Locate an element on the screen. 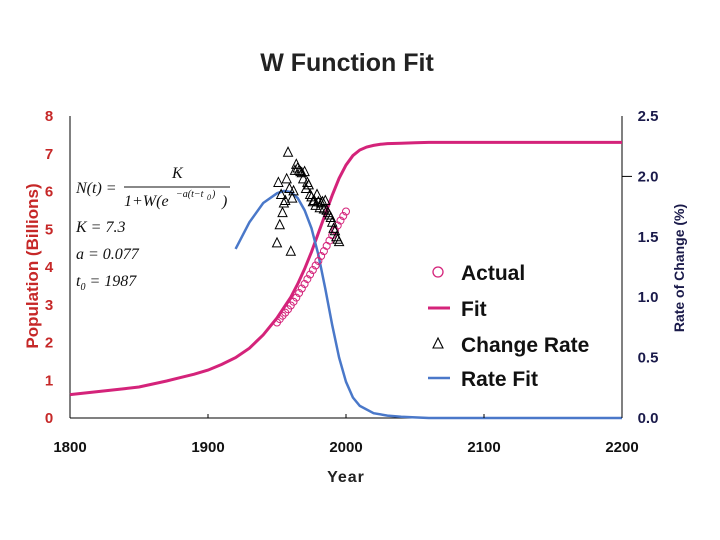  x-tick-label: 2200 is located at coordinates (621, 447).